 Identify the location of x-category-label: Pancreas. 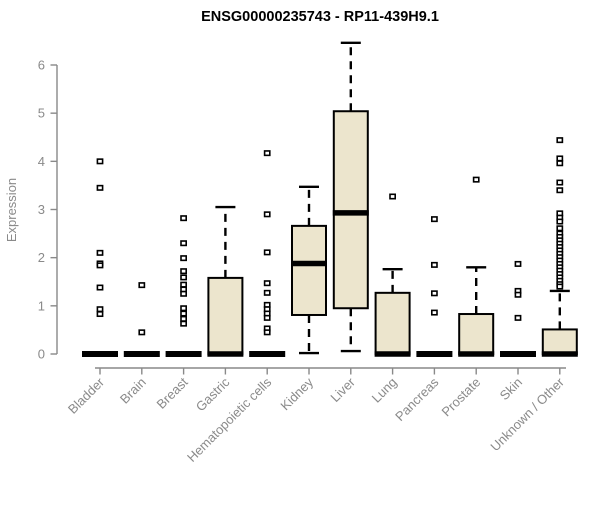
(417, 399).